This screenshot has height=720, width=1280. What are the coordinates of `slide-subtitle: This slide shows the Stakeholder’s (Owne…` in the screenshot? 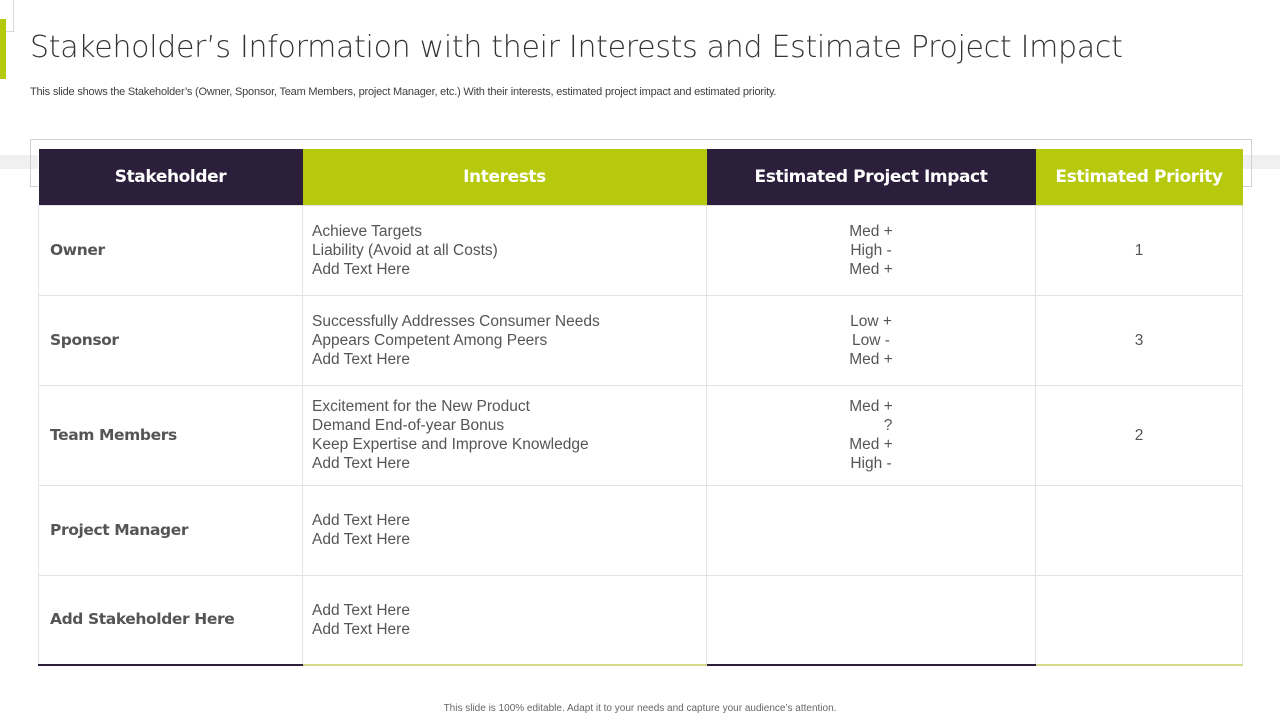 It's located at (403, 92).